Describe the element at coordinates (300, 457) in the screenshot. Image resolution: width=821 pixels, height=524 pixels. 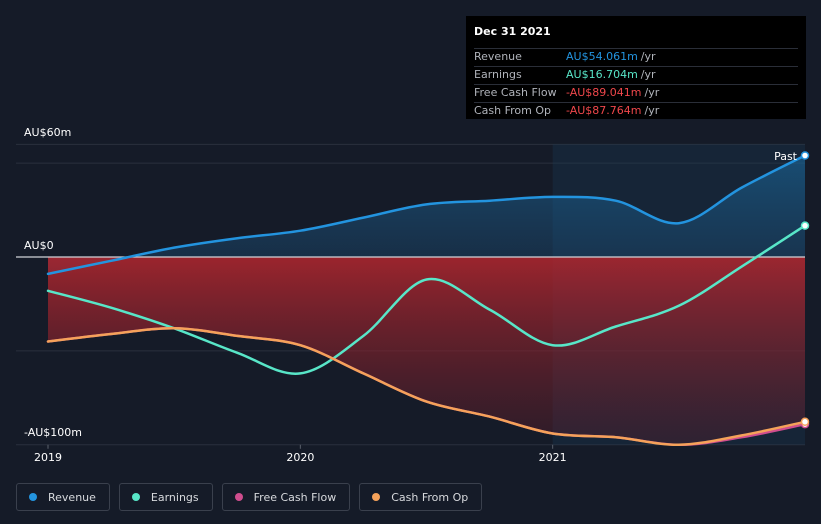
I see `x-tick-label: 2020` at that location.